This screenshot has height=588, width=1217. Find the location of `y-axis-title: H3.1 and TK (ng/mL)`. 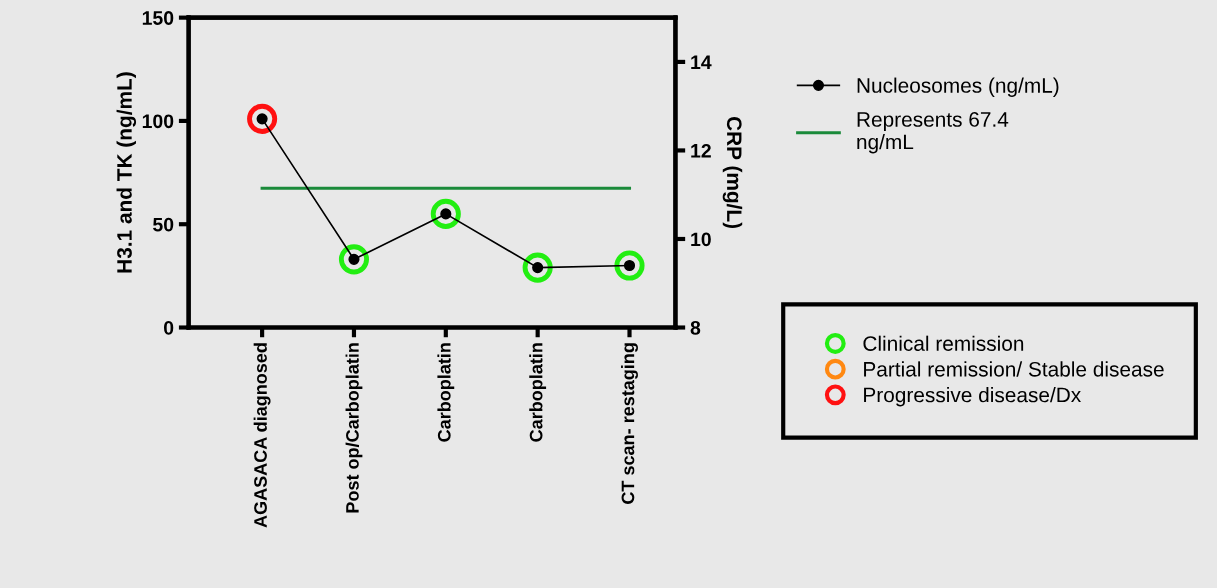

y-axis-title: H3.1 and TK (ng/mL) is located at coordinates (126, 172).